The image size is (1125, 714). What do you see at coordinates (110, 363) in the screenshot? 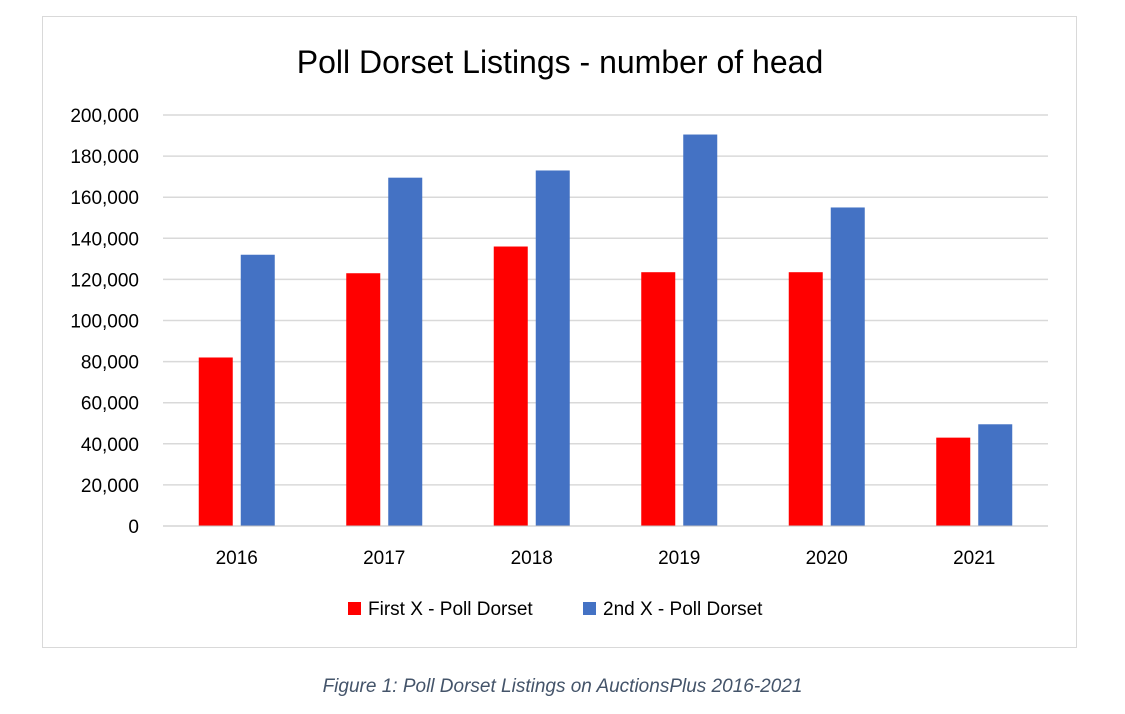
I see `y-tick-label: 80,000` at bounding box center [110, 363].